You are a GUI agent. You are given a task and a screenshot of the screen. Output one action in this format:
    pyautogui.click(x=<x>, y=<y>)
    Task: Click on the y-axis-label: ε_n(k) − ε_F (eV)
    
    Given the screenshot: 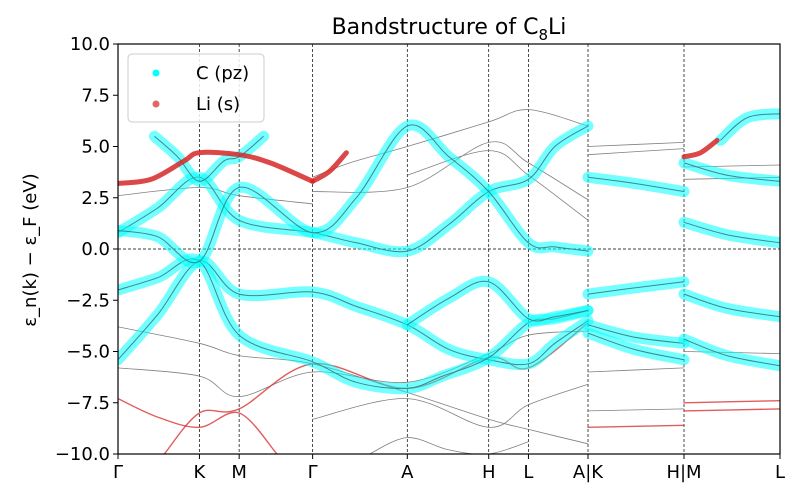 What is the action you would take?
    pyautogui.click(x=30, y=249)
    